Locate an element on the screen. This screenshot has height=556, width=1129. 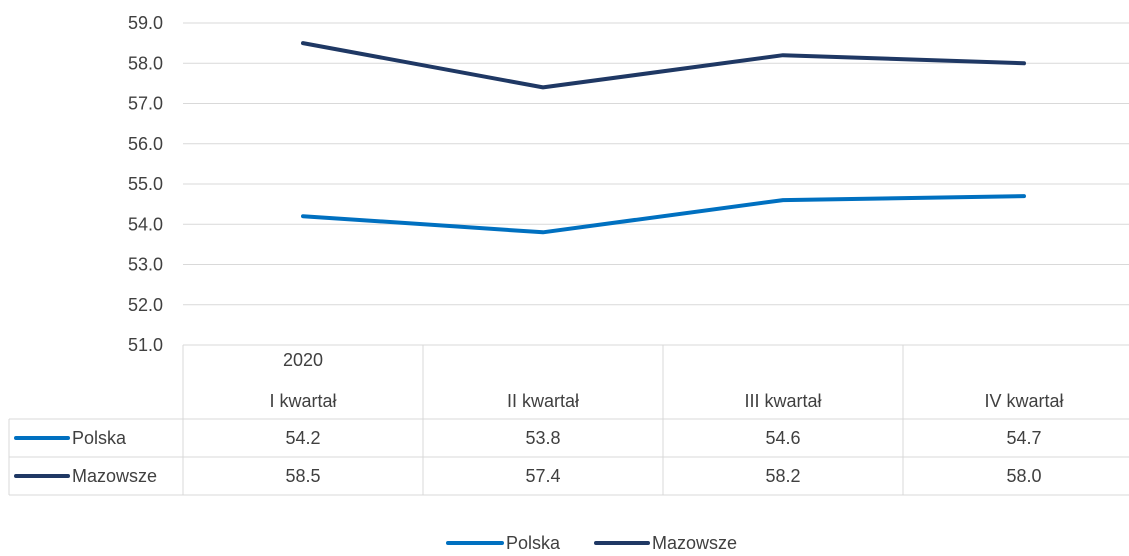
legend-label: Polska is located at coordinates (533, 543).